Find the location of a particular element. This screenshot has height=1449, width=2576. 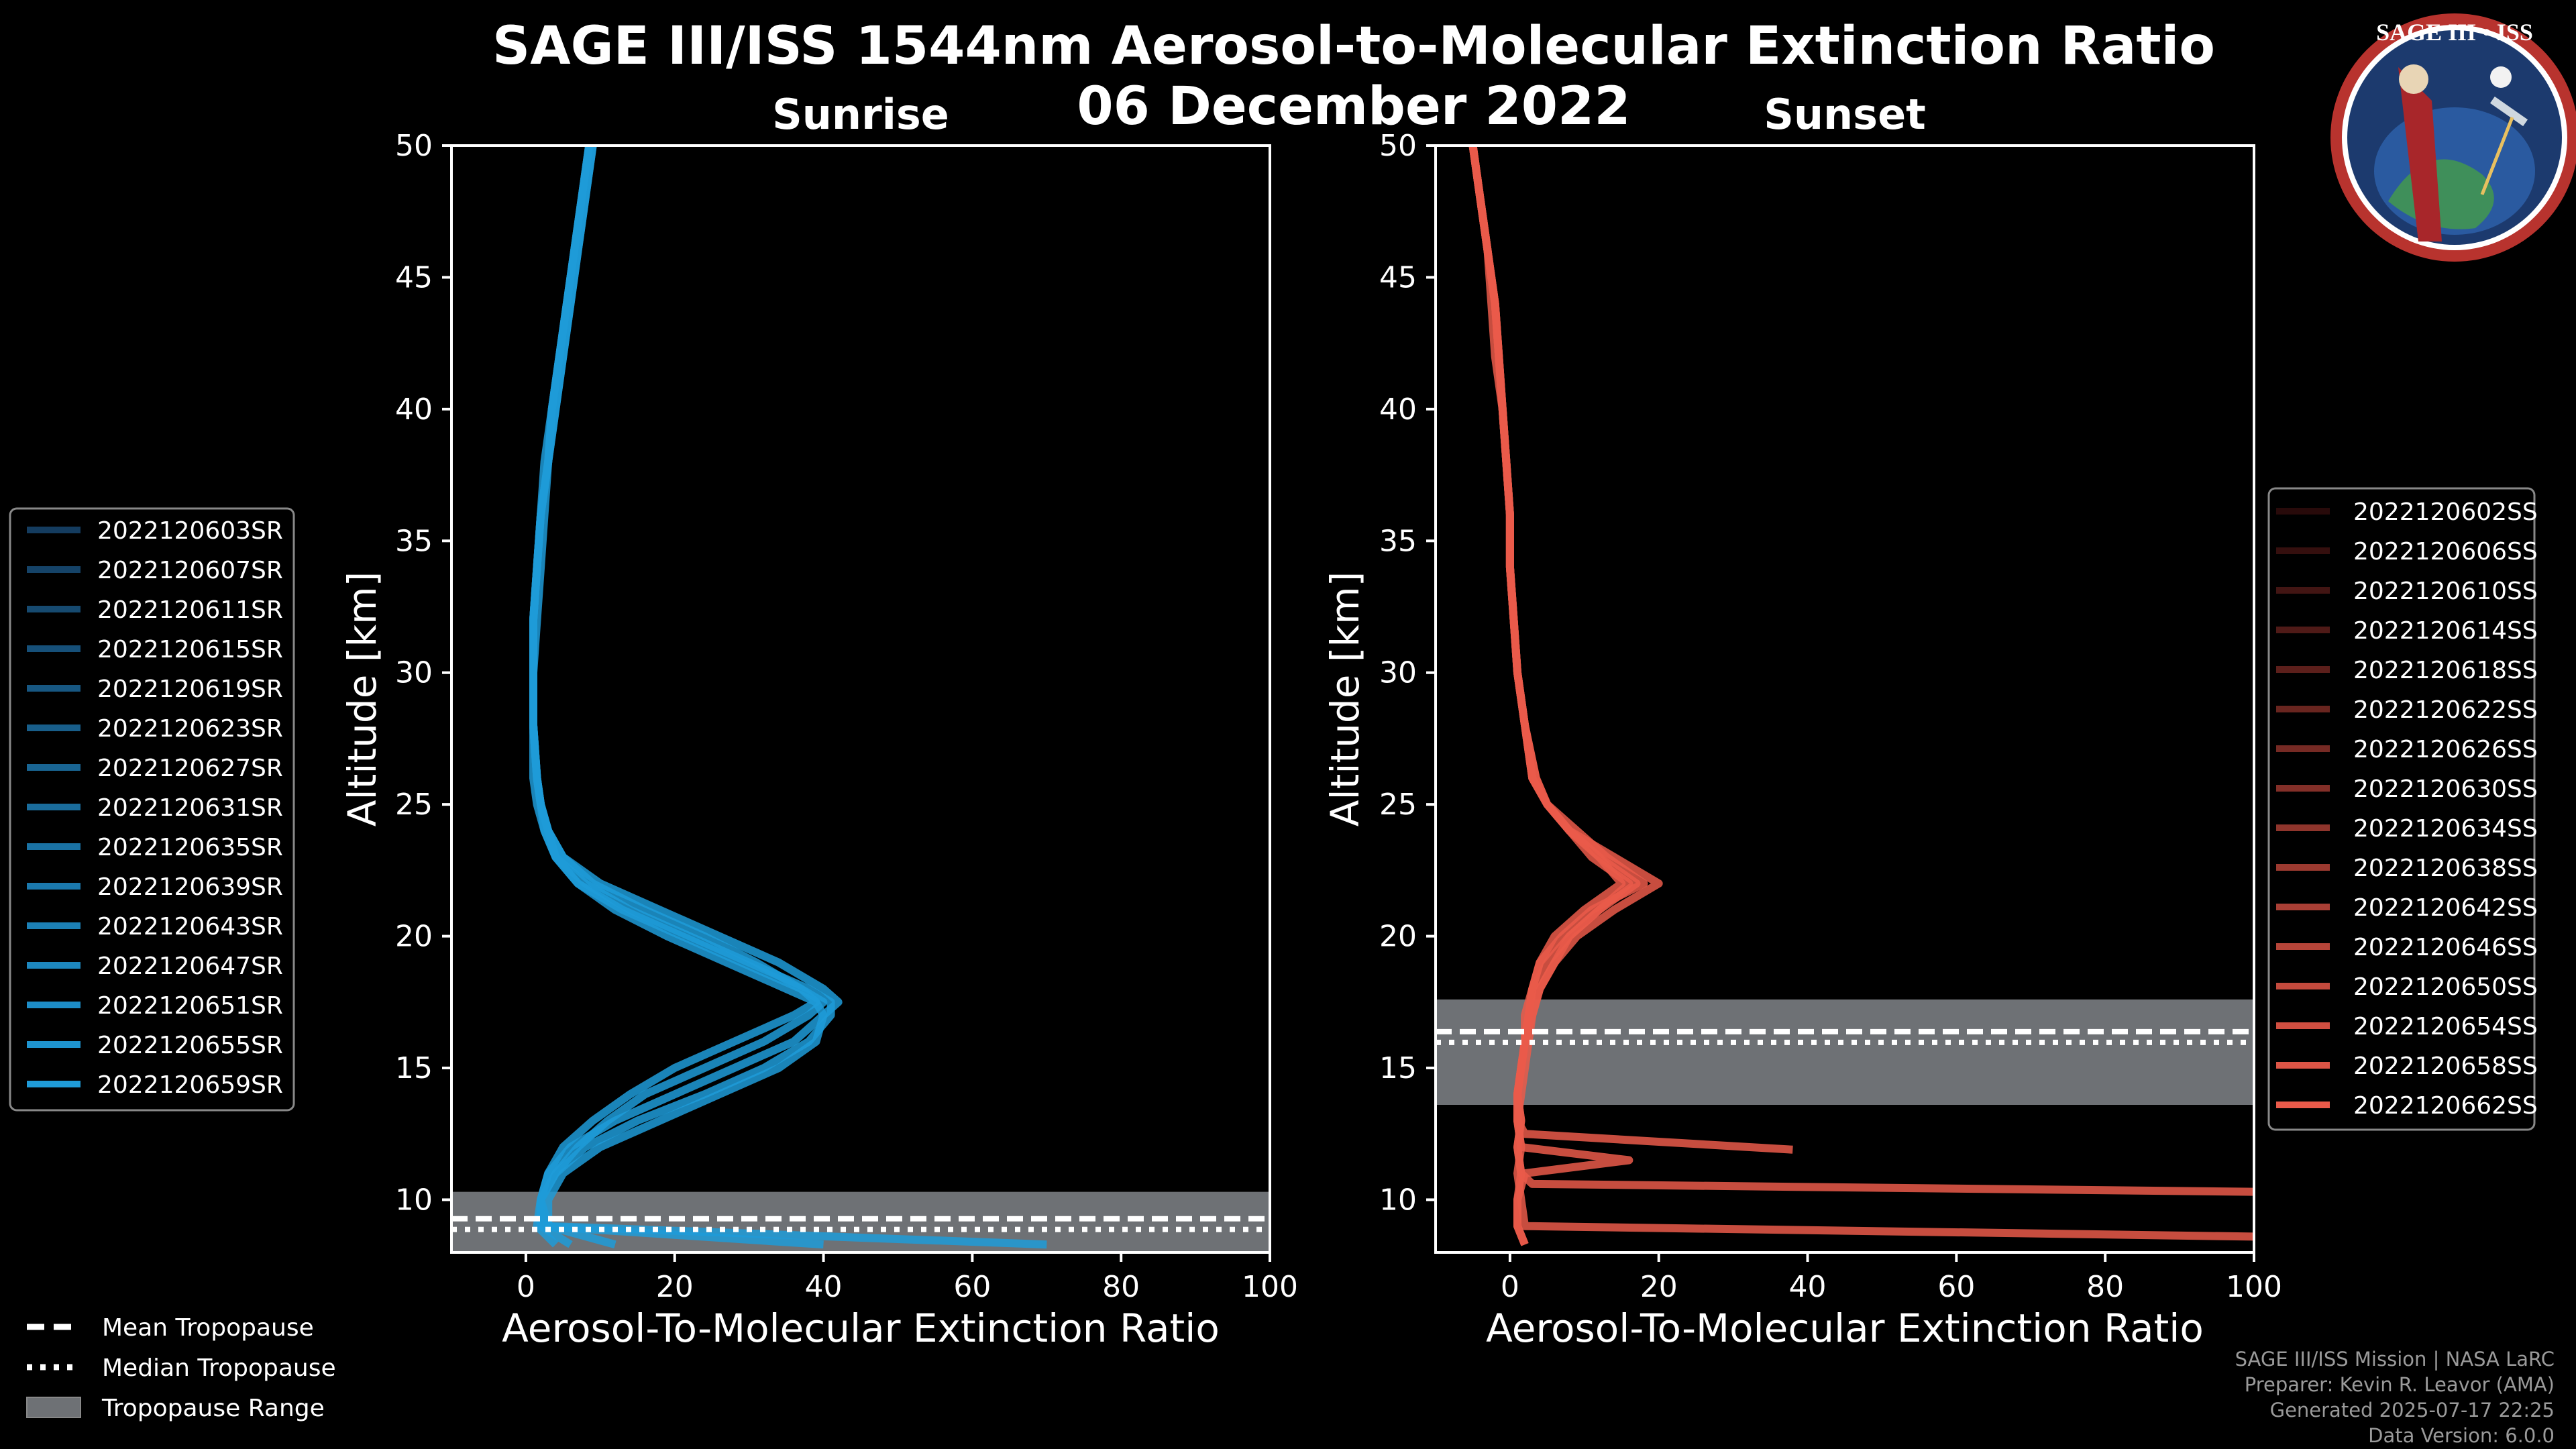

ss-legend-label: 2022120650SS is located at coordinates (2445, 987).